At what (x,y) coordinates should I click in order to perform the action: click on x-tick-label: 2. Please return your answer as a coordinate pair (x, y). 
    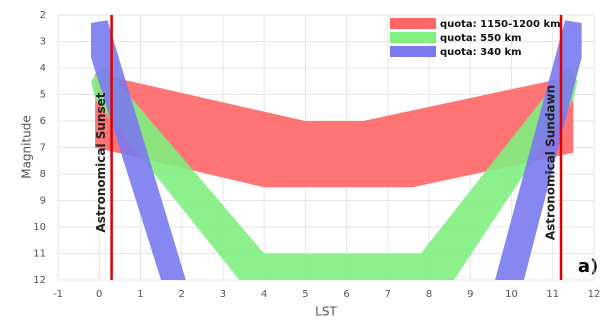
    Looking at the image, I should click on (182, 294).